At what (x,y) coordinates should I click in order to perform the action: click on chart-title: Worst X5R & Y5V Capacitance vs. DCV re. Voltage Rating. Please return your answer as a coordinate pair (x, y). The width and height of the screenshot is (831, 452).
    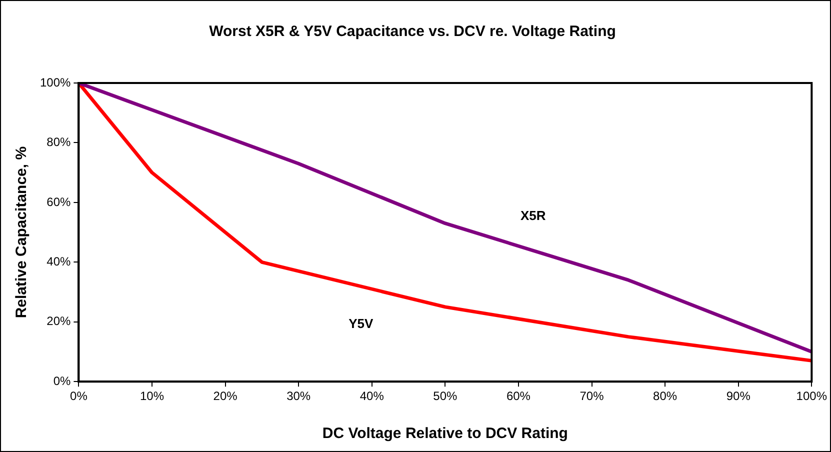
    Looking at the image, I should click on (412, 31).